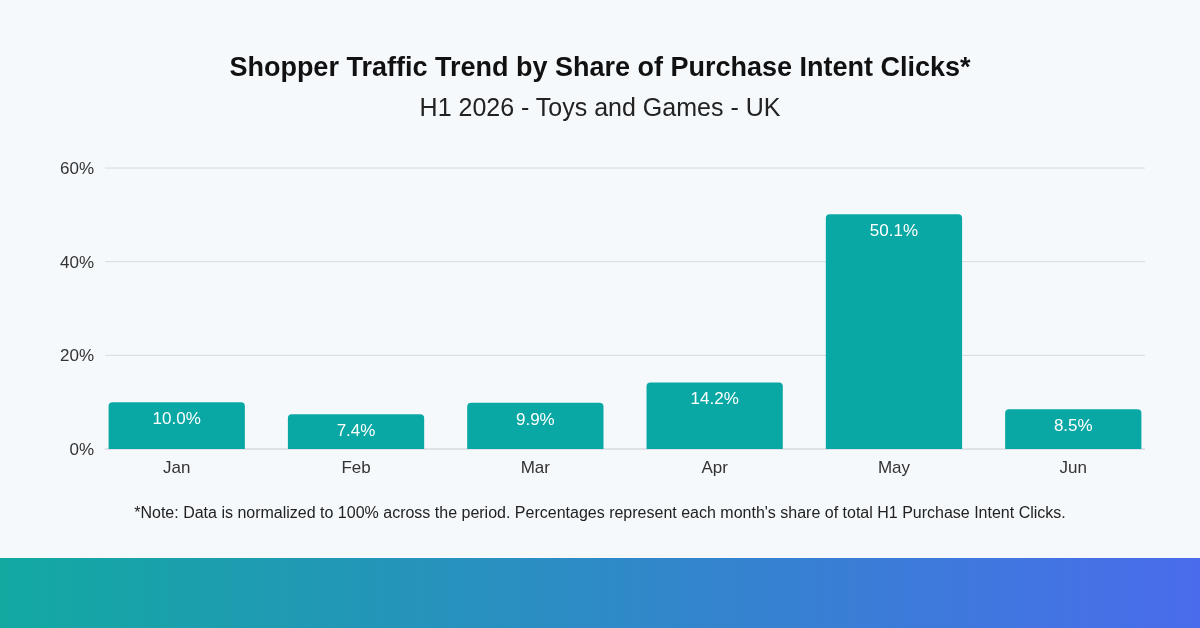  What do you see at coordinates (600, 107) in the screenshot?
I see `chart-subtitle: H1 2026 - Toys and Games - UK` at bounding box center [600, 107].